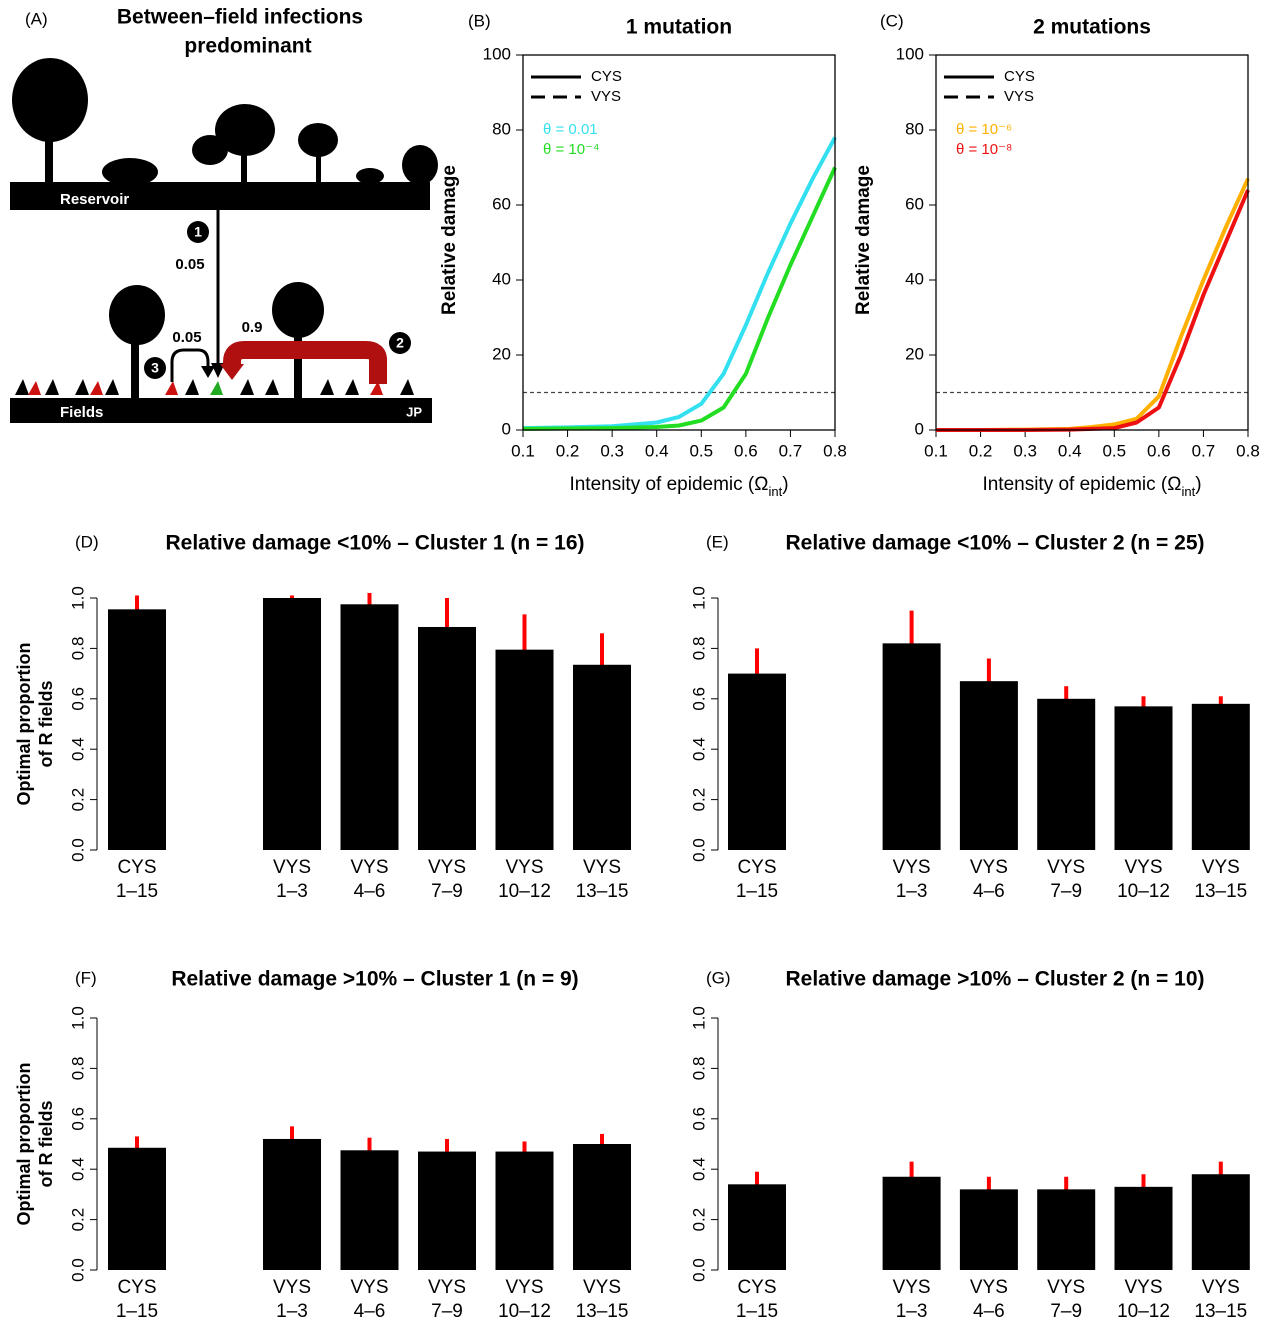 Image resolution: width=1271 pixels, height=1323 pixels. Describe the element at coordinates (220, 196) in the screenshot. I see `reservoir-ground` at that location.